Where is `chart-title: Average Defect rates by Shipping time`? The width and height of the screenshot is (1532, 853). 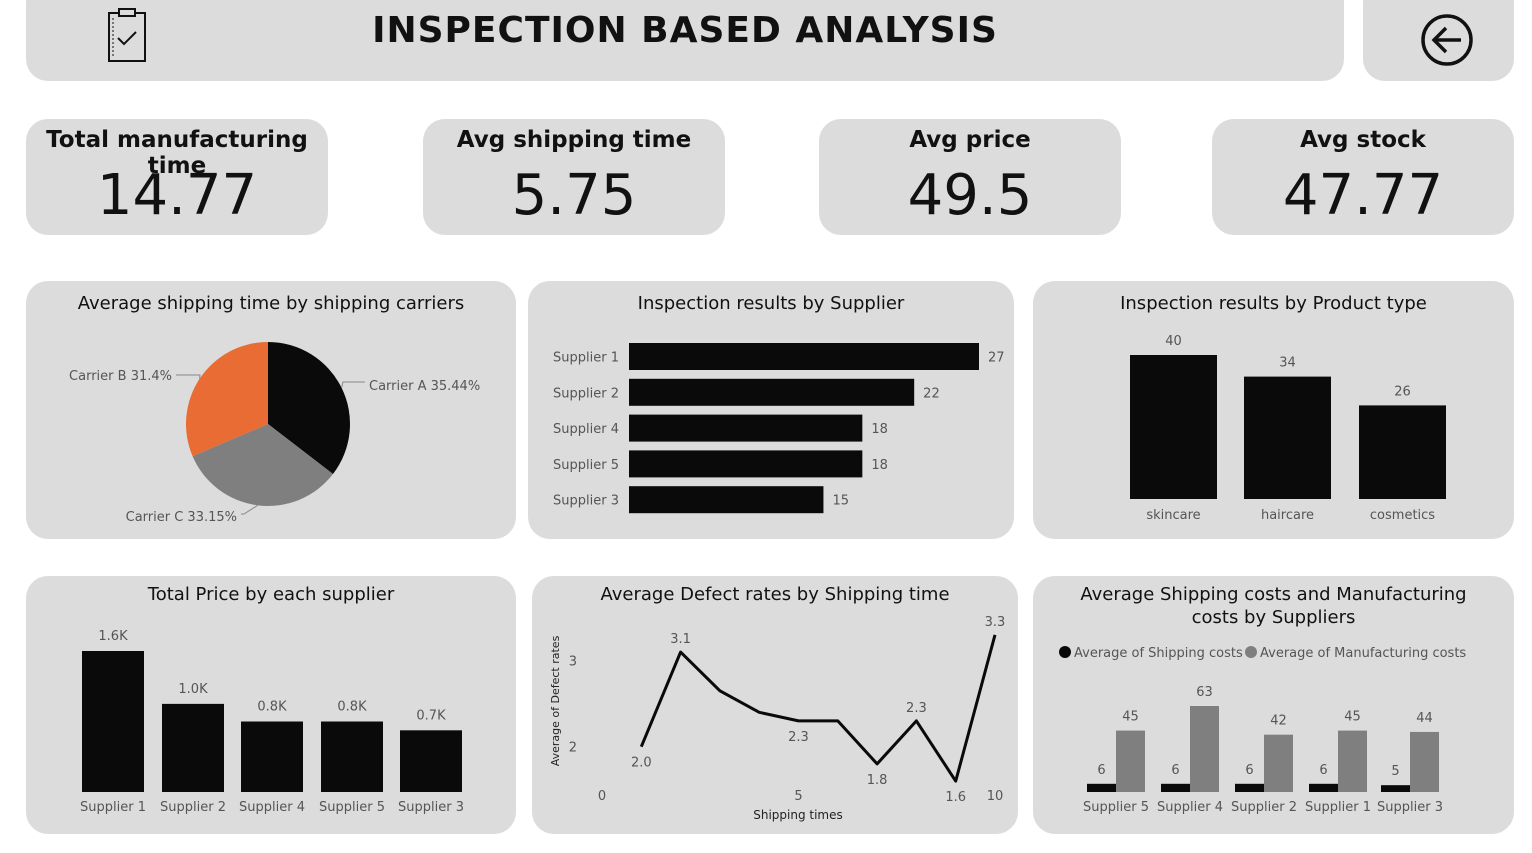
chart-title: Average Defect rates by Shipping time is located at coordinates (775, 594).